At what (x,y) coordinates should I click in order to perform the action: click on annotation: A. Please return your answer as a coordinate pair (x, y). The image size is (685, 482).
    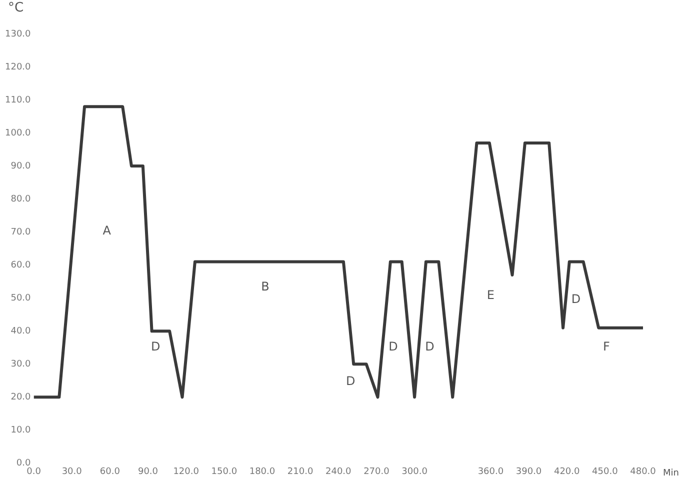
    Looking at the image, I should click on (107, 231).